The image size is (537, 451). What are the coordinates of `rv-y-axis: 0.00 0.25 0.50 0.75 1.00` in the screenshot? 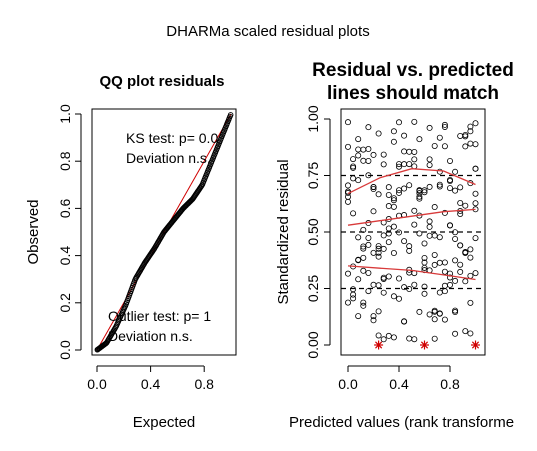 It's located at (318, 232).